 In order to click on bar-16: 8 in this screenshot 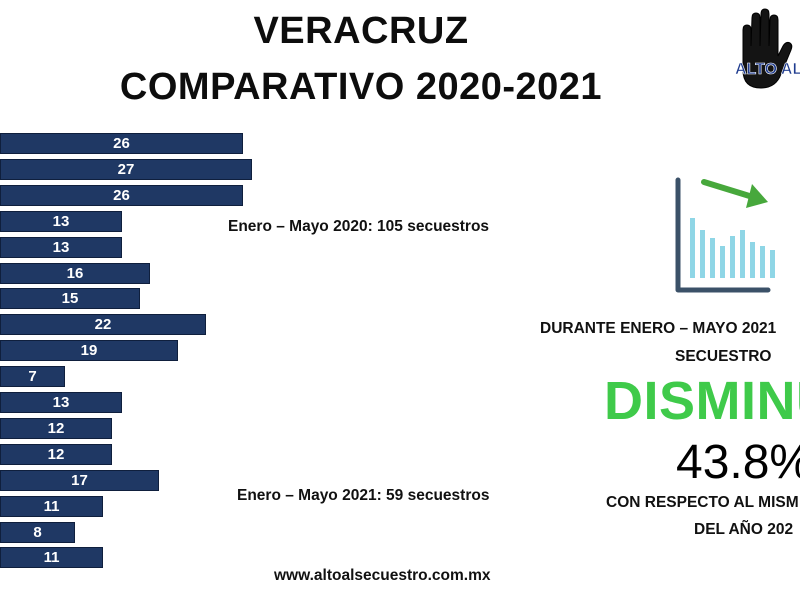, I will do `click(37, 532)`.